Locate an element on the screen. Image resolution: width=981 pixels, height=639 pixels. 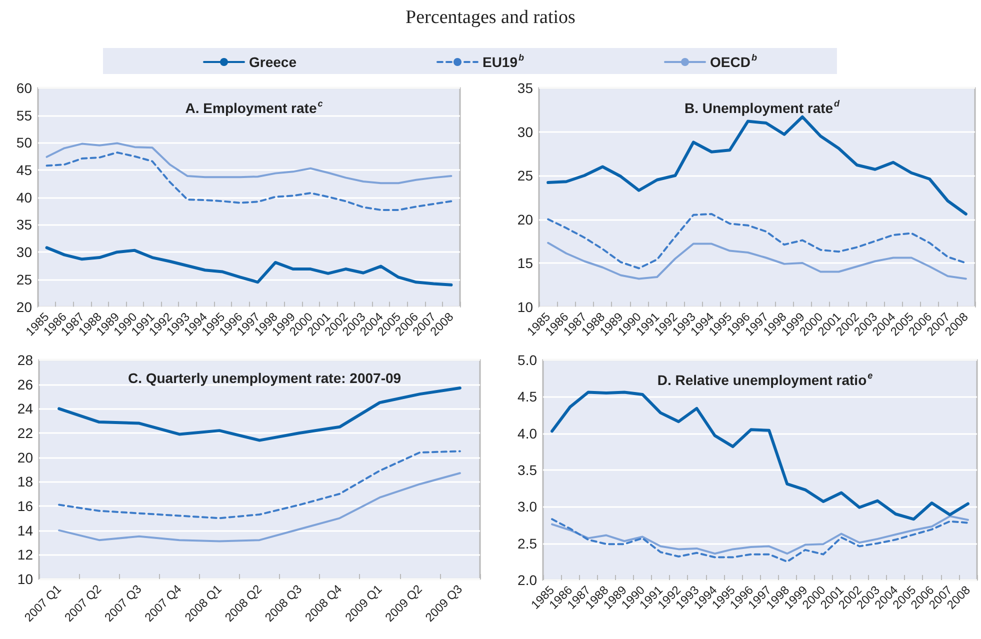
y-tick-label: 55 is located at coordinates (24, 115).